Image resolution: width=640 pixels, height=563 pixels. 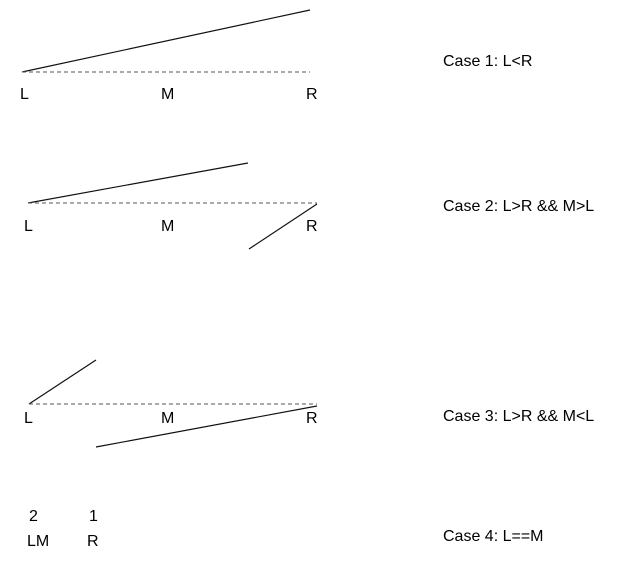 What do you see at coordinates (493, 536) in the screenshot?
I see `case-caption: Case 4: L==M` at bounding box center [493, 536].